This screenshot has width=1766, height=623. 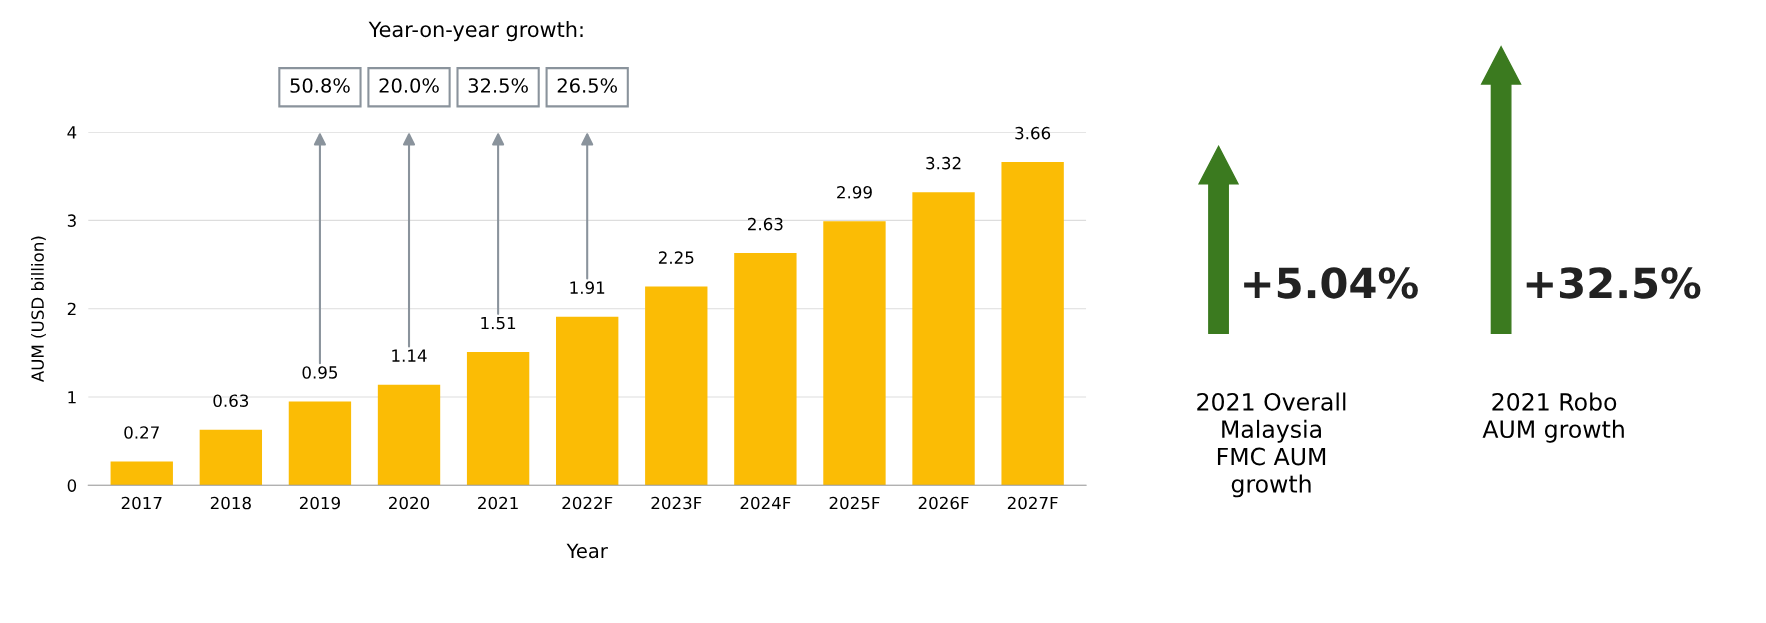 What do you see at coordinates (320, 372) in the screenshot?
I see `data-label: 0.95` at bounding box center [320, 372].